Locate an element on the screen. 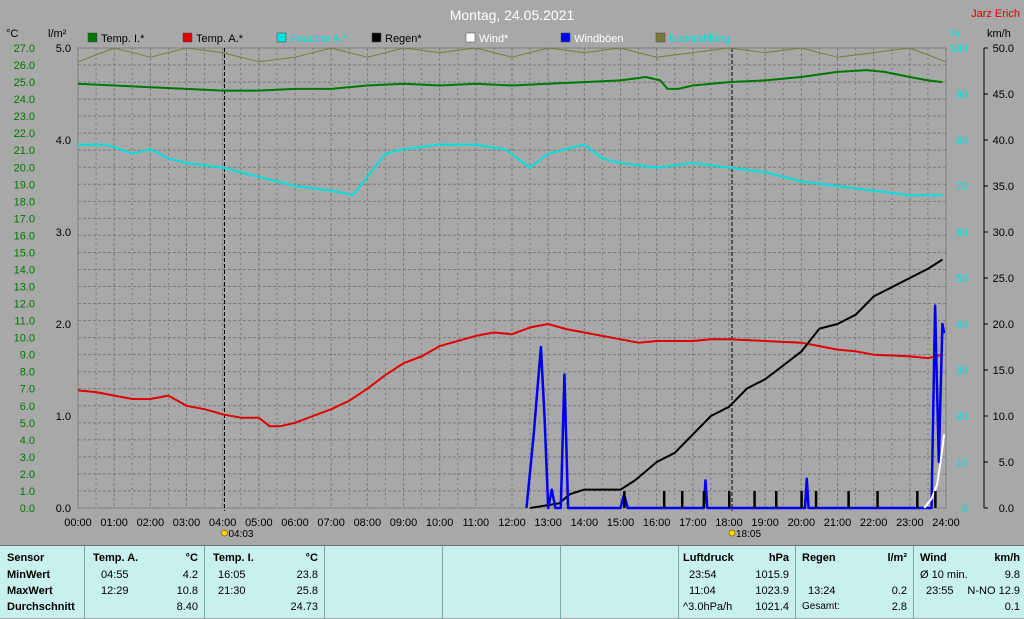 Image resolution: width=1024 pixels, height=619 pixels. wind-max-time: 23:55 is located at coordinates (940, 591).